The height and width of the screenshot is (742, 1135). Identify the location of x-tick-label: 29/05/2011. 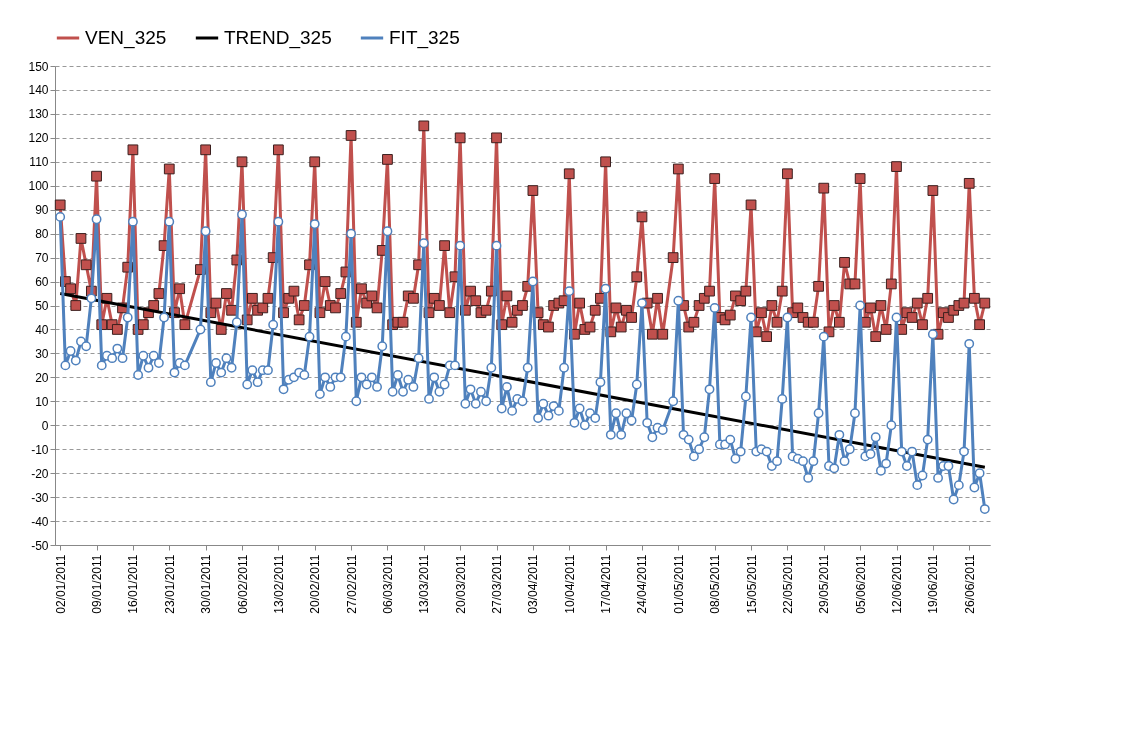
(824, 584).